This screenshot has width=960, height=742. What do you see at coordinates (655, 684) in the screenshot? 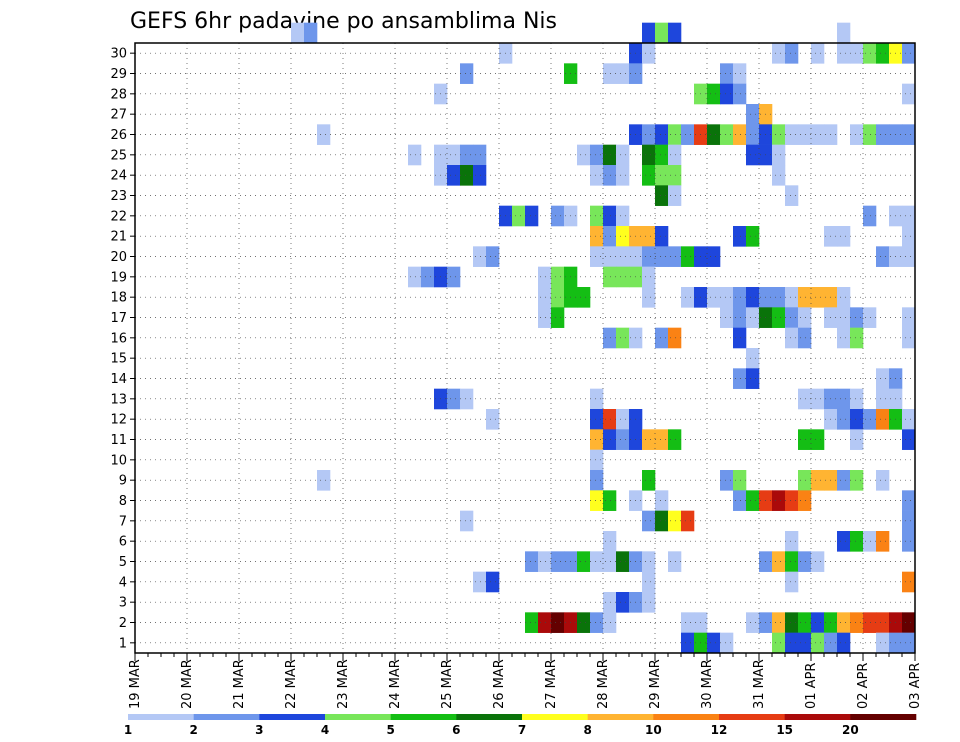
I see `x-tick-label: 29 MAR` at bounding box center [655, 684].